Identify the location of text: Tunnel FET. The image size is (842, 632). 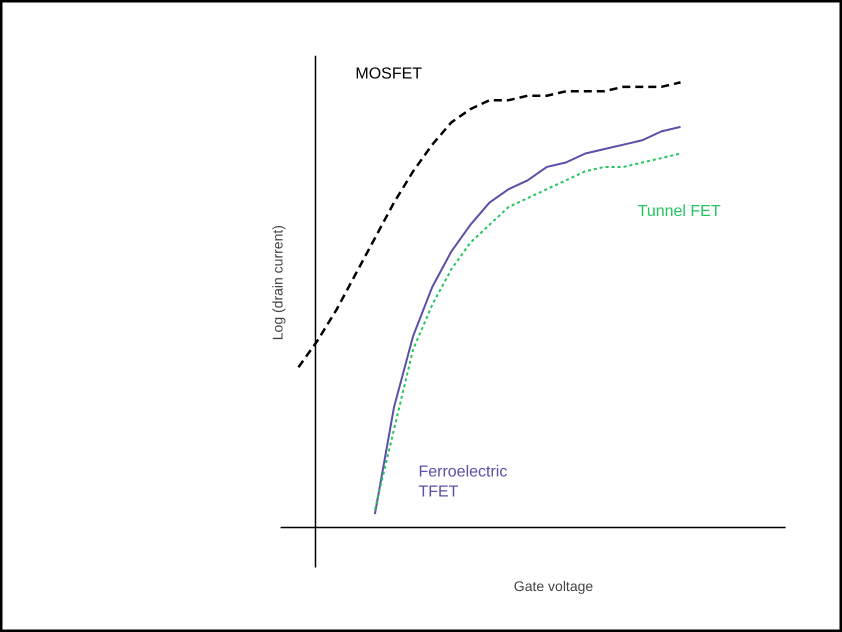
(679, 211).